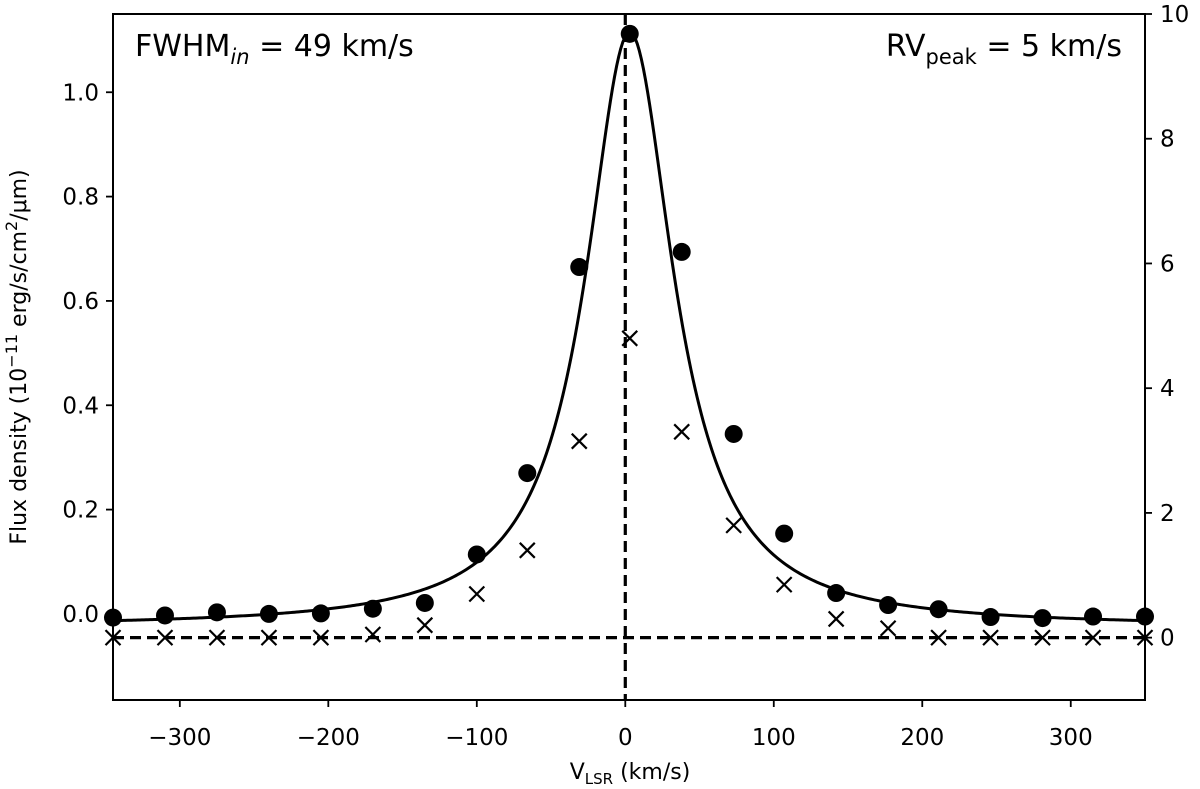 Image resolution: width=1200 pixels, height=789 pixels. What do you see at coordinates (1167, 264) in the screenshot?
I see `y-right-tick-label: 6` at bounding box center [1167, 264].